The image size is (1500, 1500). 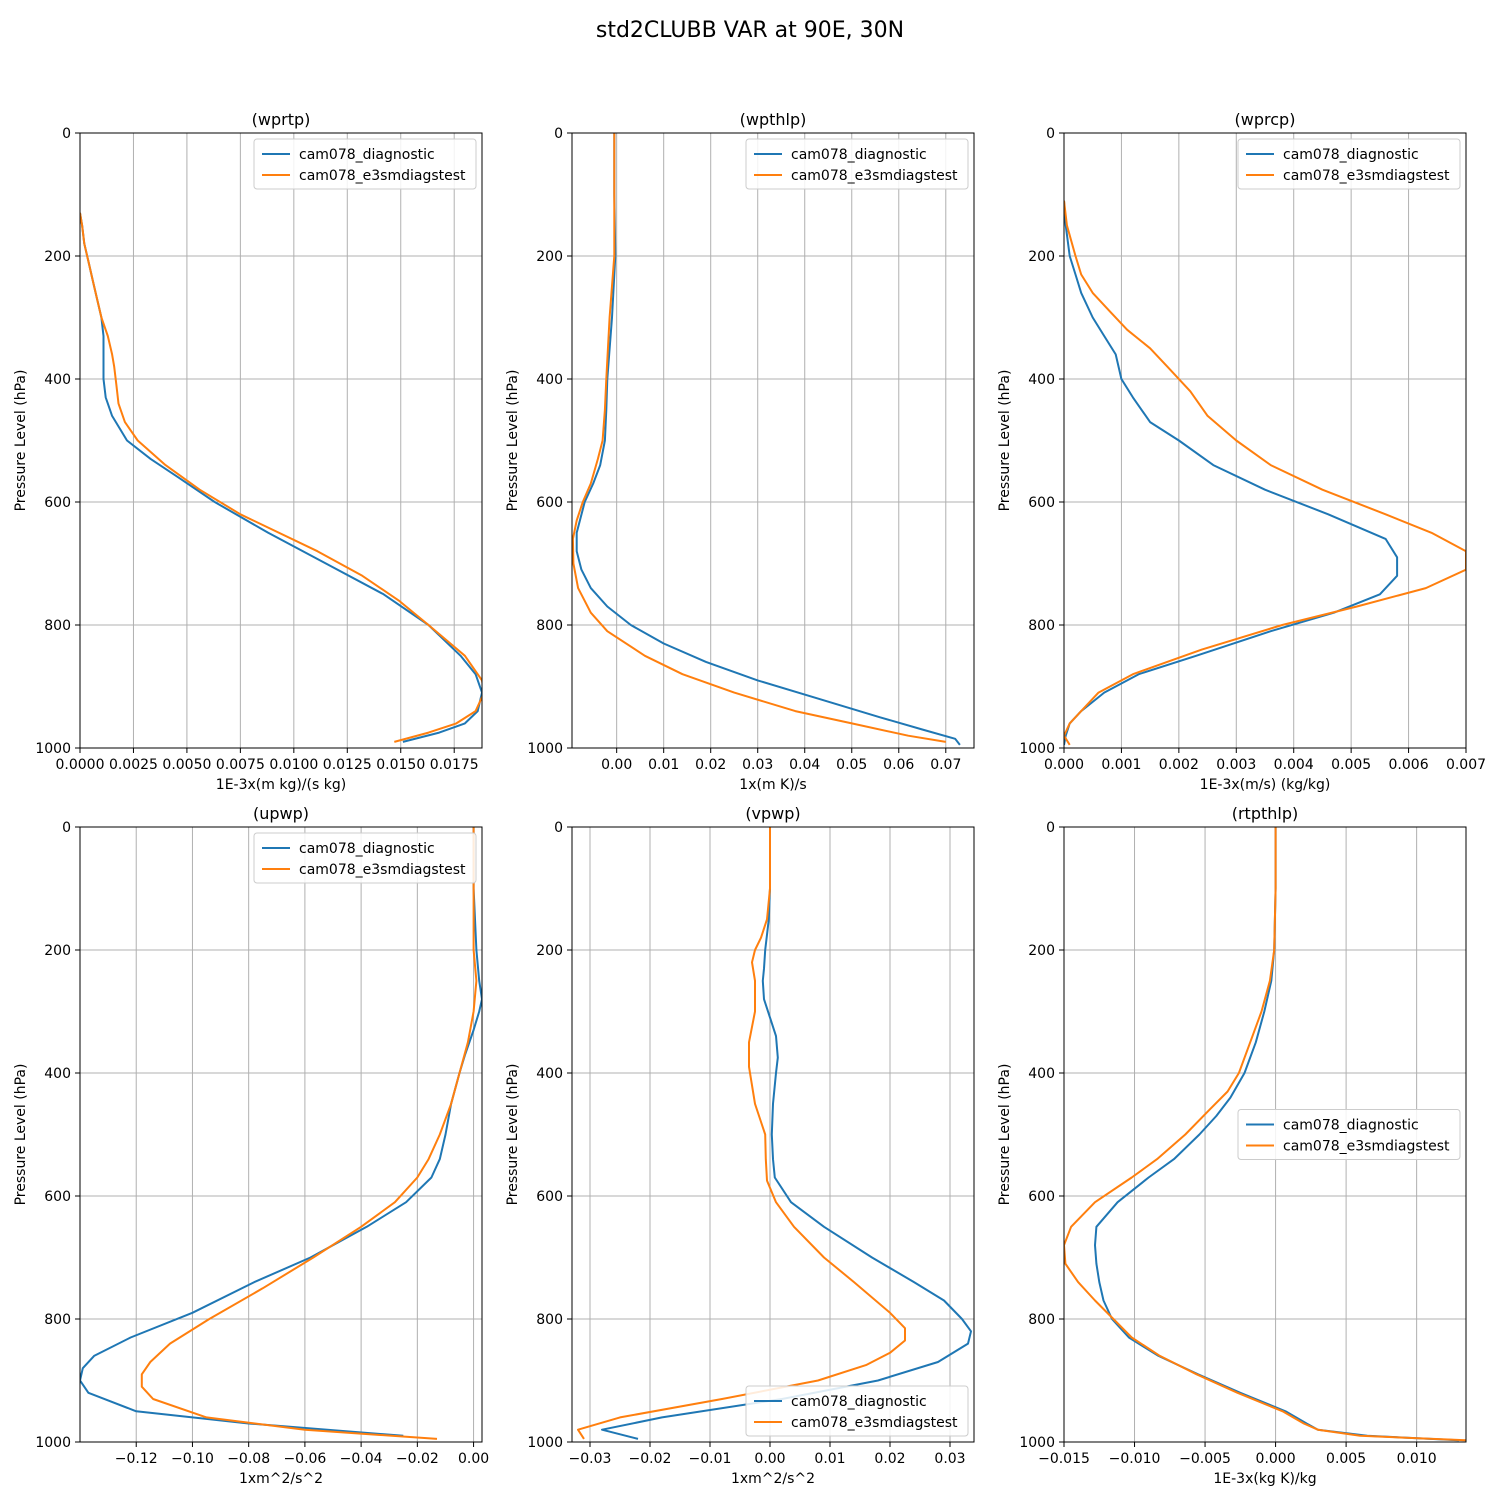 What do you see at coordinates (898, 765) in the screenshot?
I see `x-tick-label: 0.06` at bounding box center [898, 765].